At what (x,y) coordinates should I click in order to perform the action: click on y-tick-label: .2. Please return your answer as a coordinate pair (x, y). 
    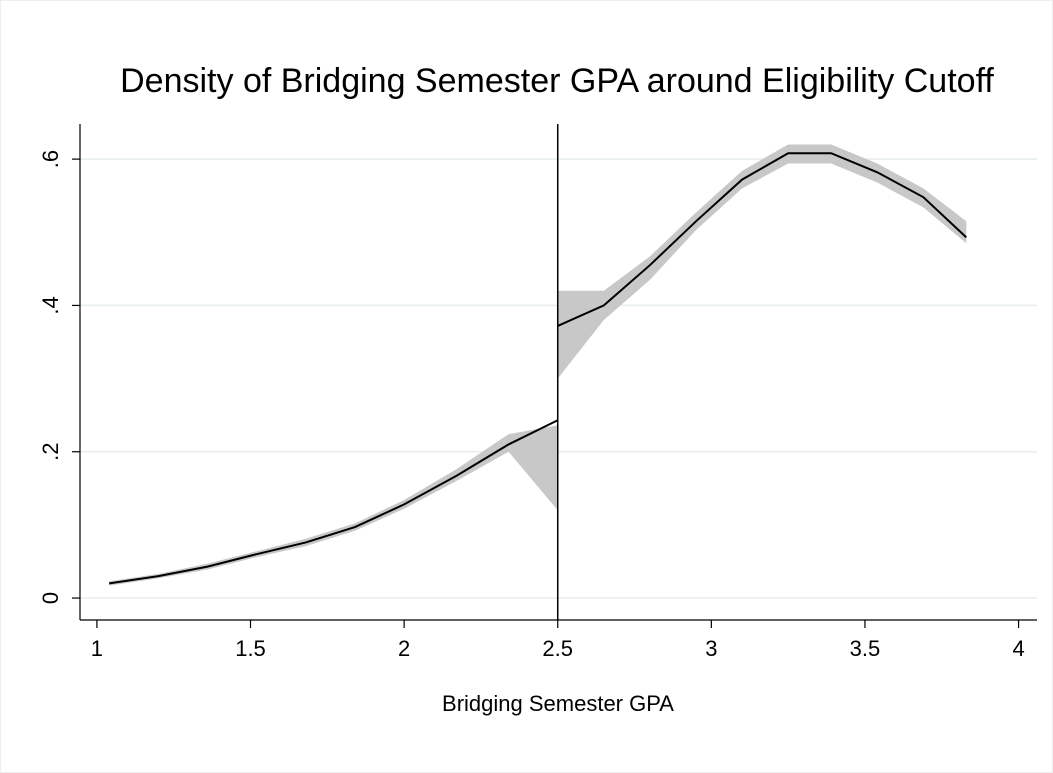
    Looking at the image, I should click on (50, 452).